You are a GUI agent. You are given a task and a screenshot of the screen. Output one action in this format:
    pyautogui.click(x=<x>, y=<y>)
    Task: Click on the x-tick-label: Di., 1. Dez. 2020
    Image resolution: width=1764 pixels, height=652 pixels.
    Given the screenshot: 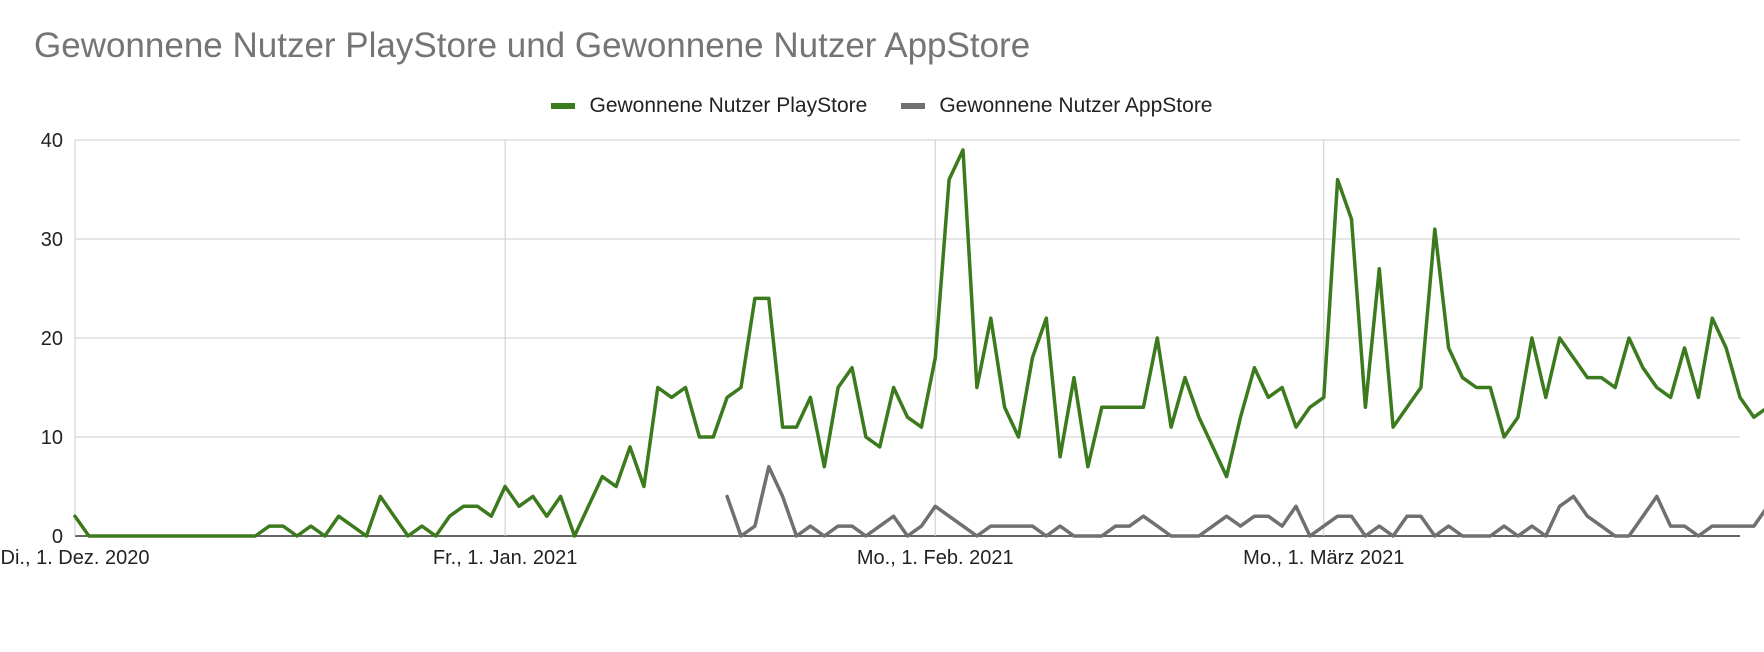 What is the action you would take?
    pyautogui.click(x=75, y=558)
    